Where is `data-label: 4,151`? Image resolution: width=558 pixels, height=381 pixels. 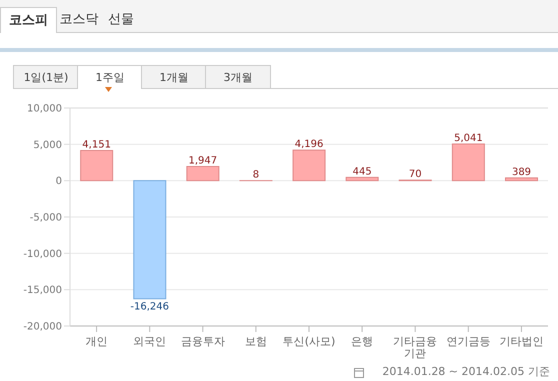 data-label: 4,151 is located at coordinates (96, 145).